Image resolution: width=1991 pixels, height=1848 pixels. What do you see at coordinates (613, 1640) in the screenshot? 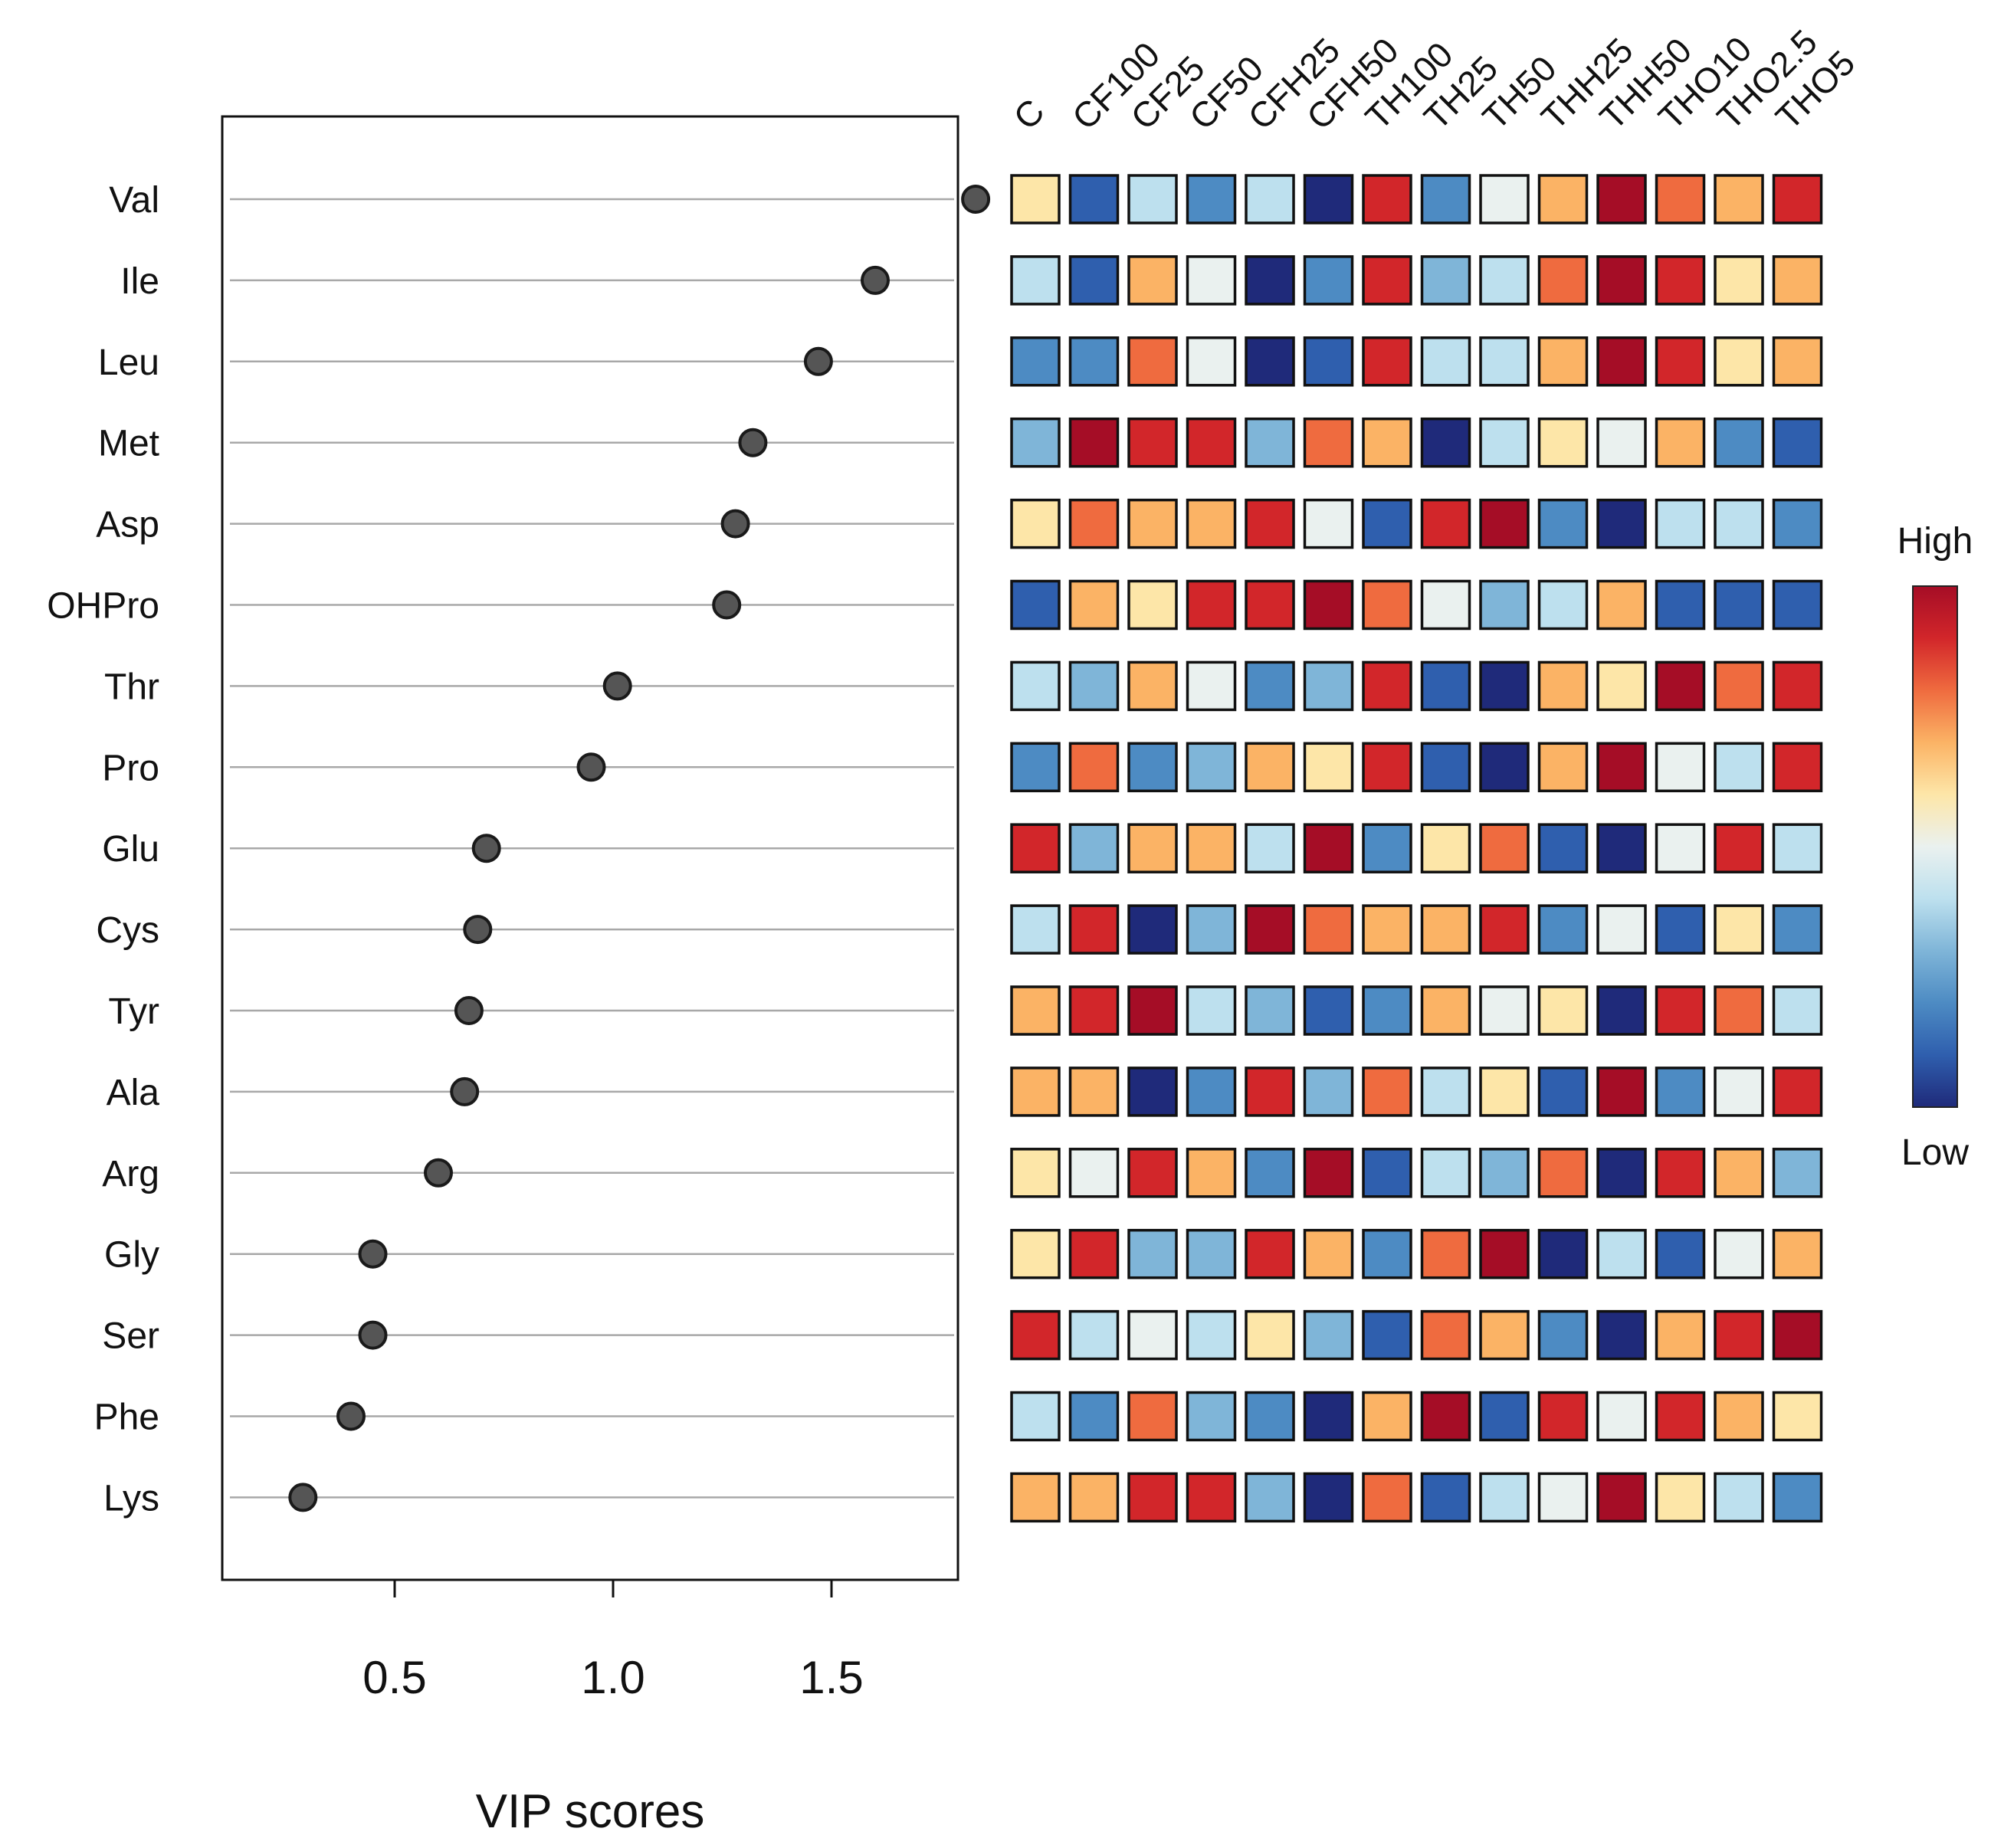
I see `vip-x-axis: 0.5 1.0 1.5` at bounding box center [613, 1640].